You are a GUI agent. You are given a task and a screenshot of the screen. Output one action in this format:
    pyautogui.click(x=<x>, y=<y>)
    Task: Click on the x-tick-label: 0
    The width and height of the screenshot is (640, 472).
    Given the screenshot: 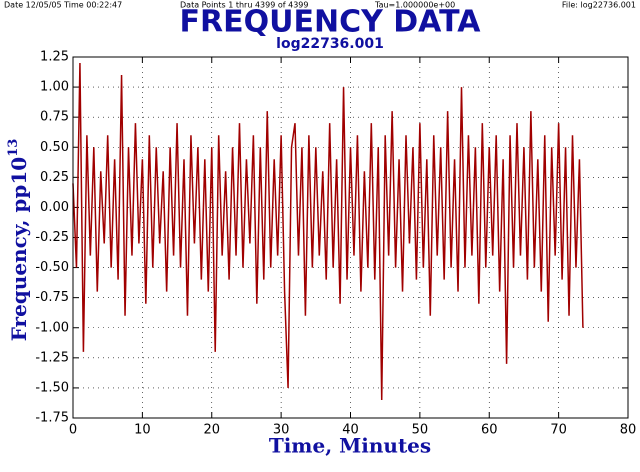 What is the action you would take?
    pyautogui.click(x=73, y=430)
    